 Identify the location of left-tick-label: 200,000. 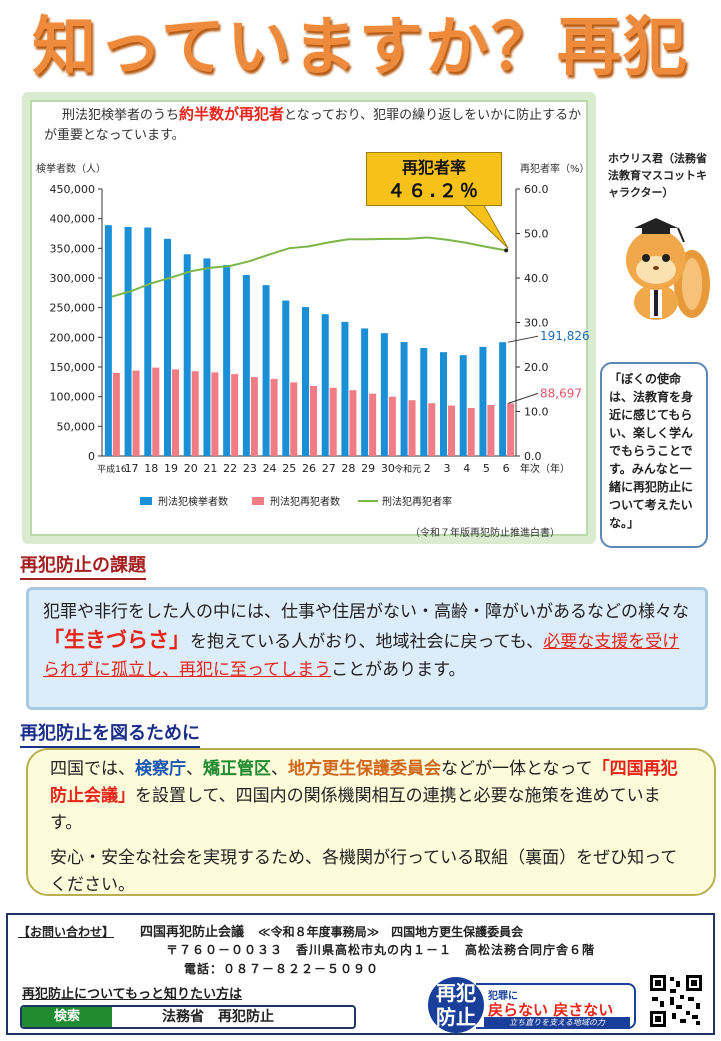
(73, 337).